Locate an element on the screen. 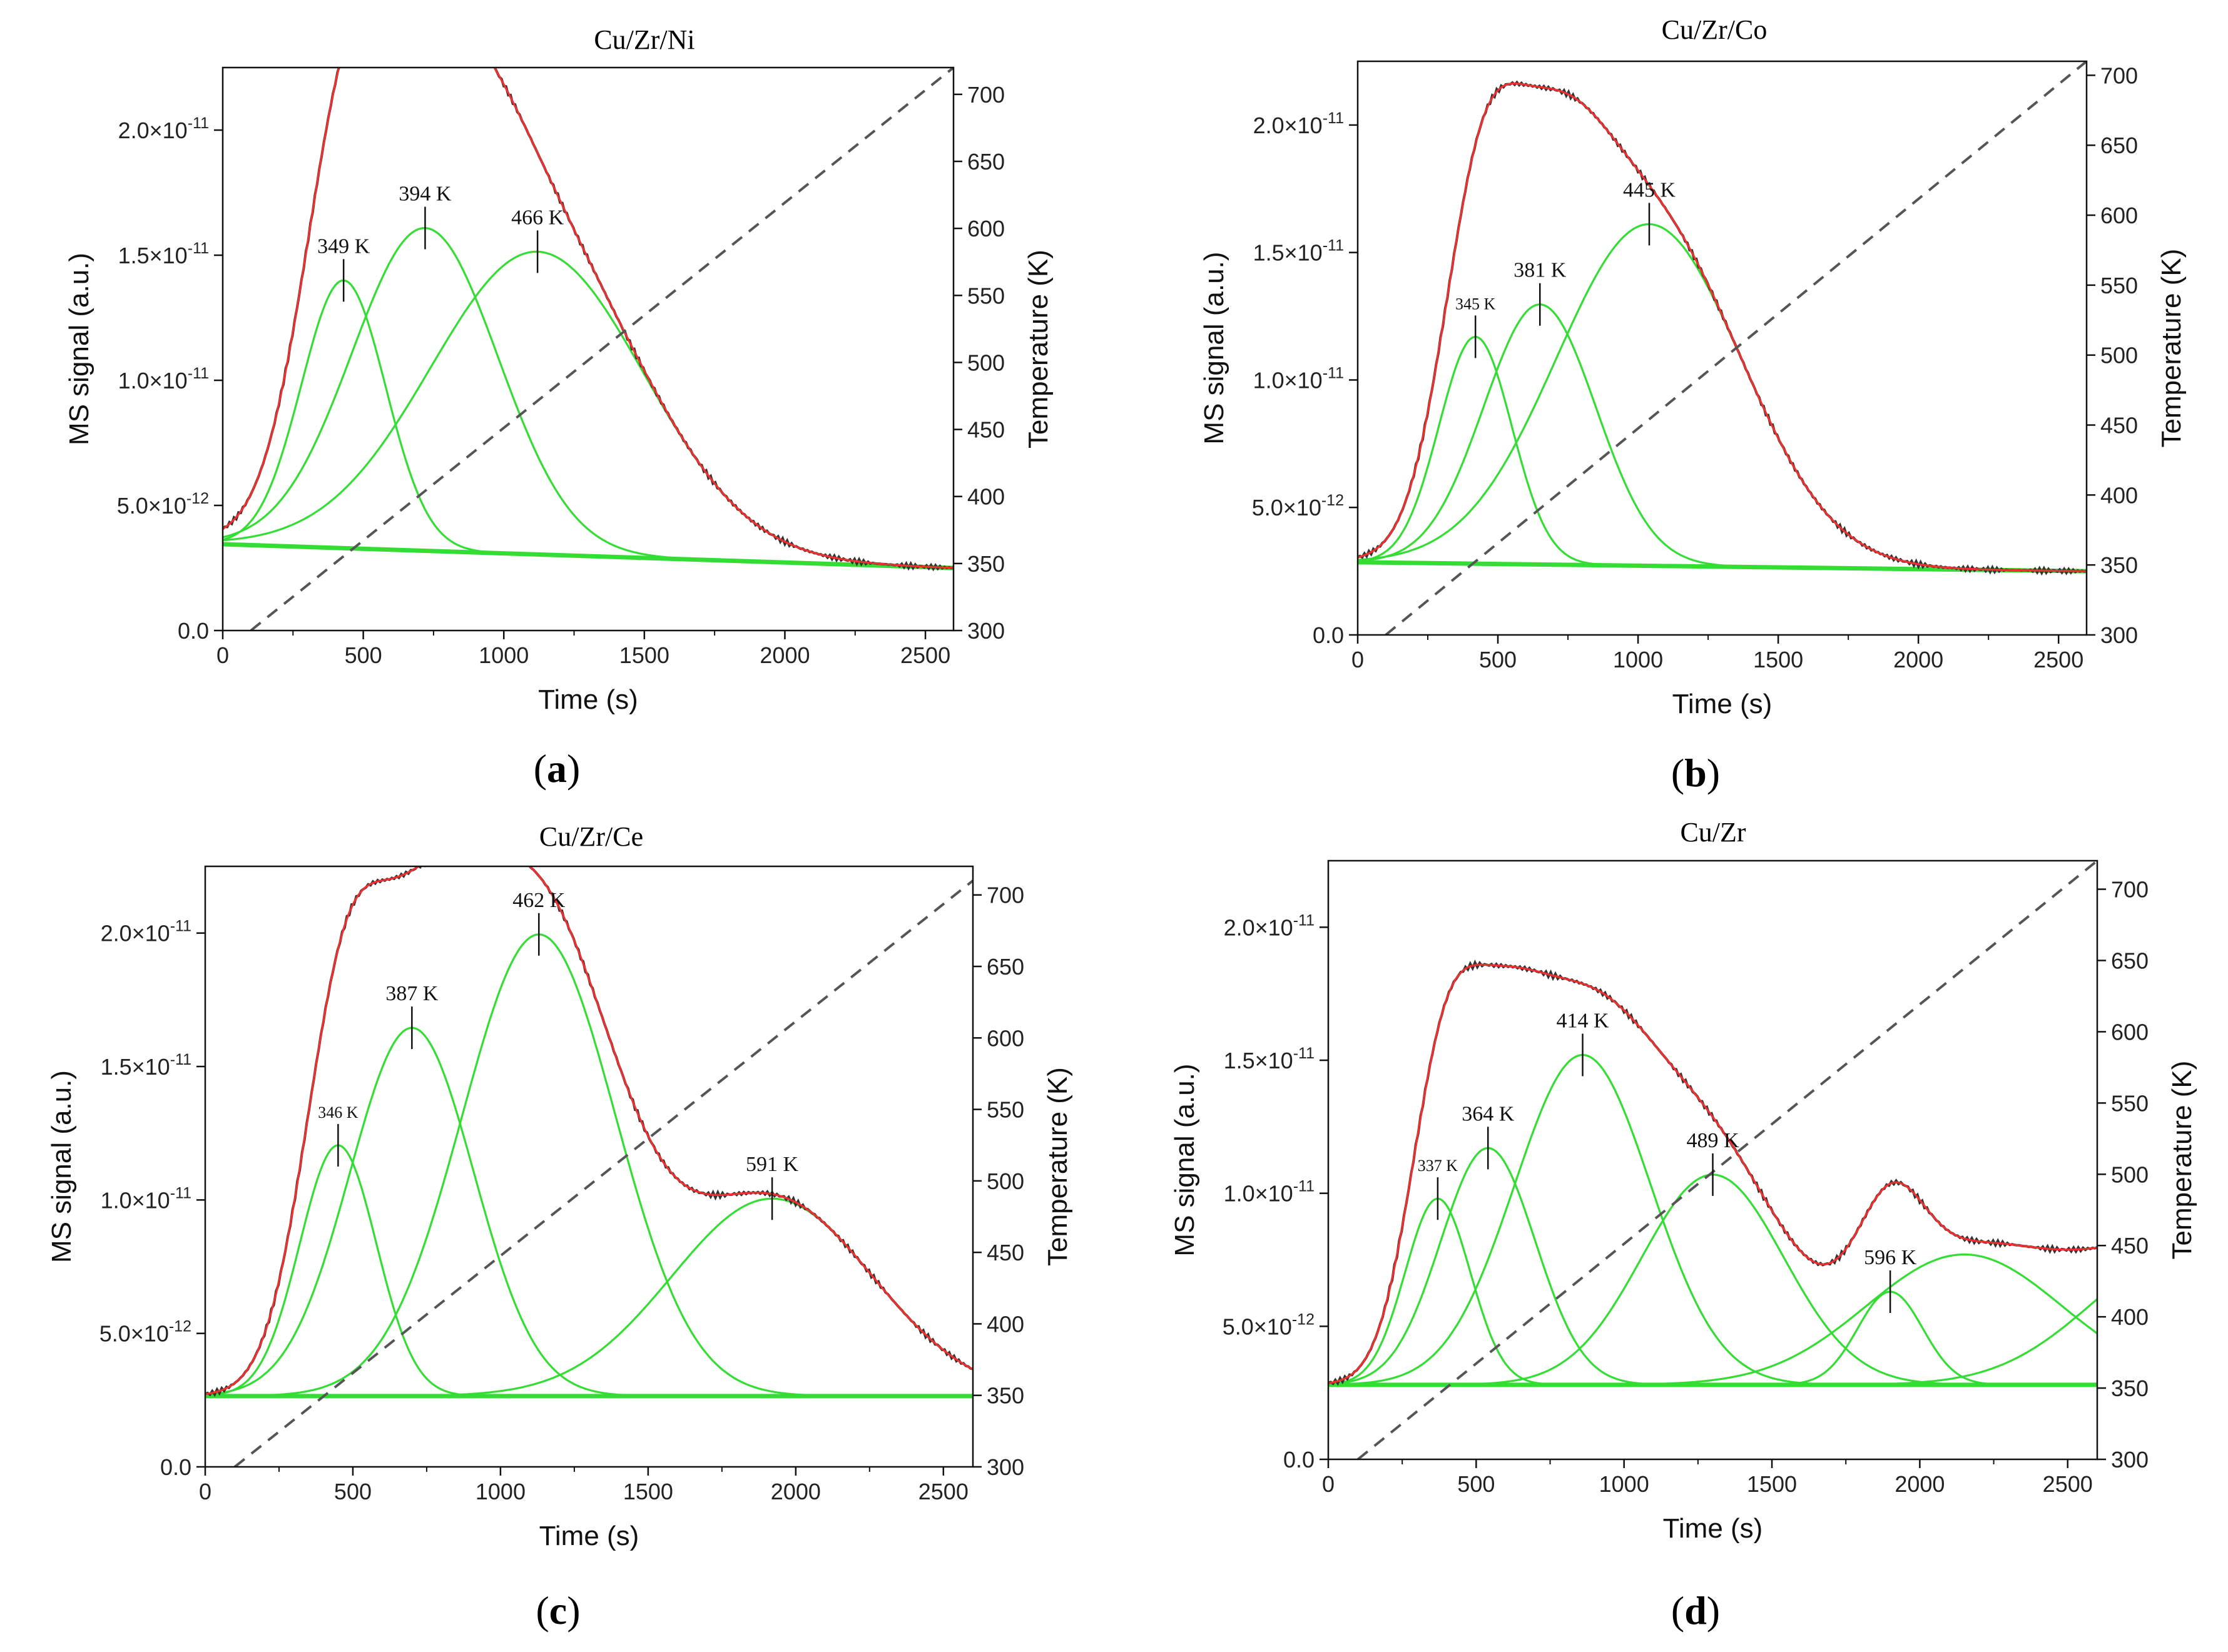 The width and height of the screenshot is (2228, 1652). peak-label-1: 349 K is located at coordinates (344, 246).